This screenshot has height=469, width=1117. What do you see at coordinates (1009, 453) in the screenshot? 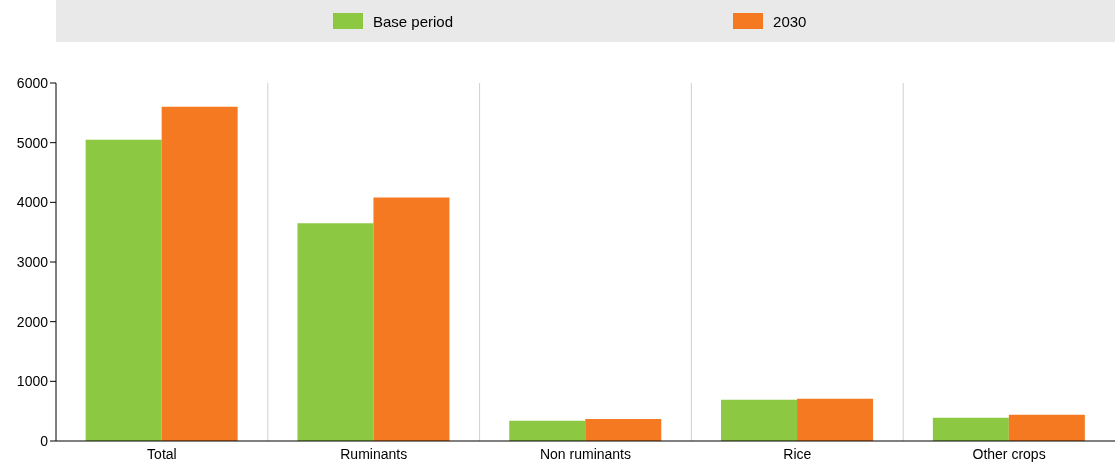
I see `x-tick-label: Other crops` at bounding box center [1009, 453].